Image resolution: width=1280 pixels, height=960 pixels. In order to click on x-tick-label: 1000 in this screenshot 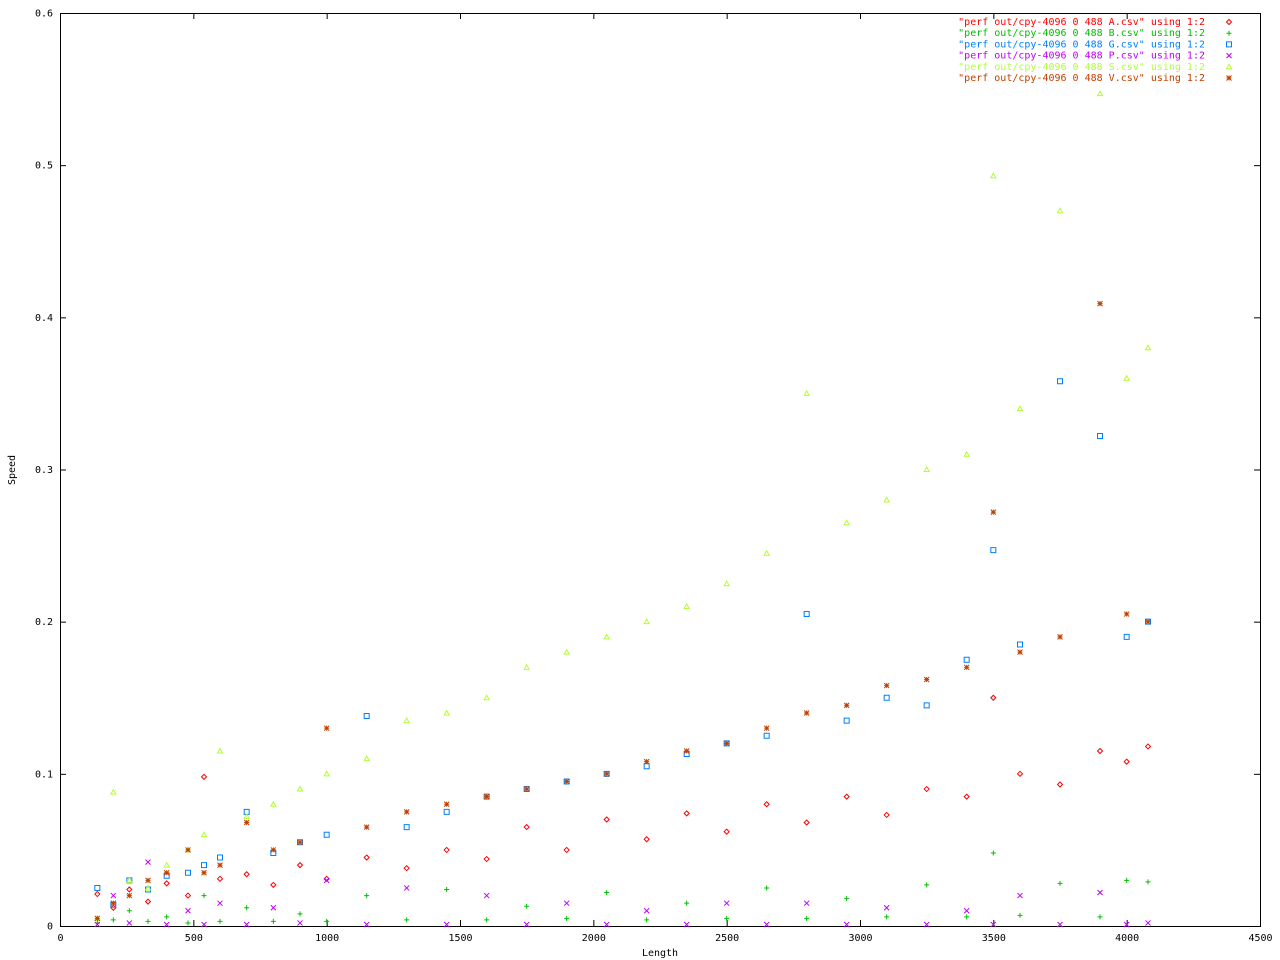, I will do `click(327, 938)`.